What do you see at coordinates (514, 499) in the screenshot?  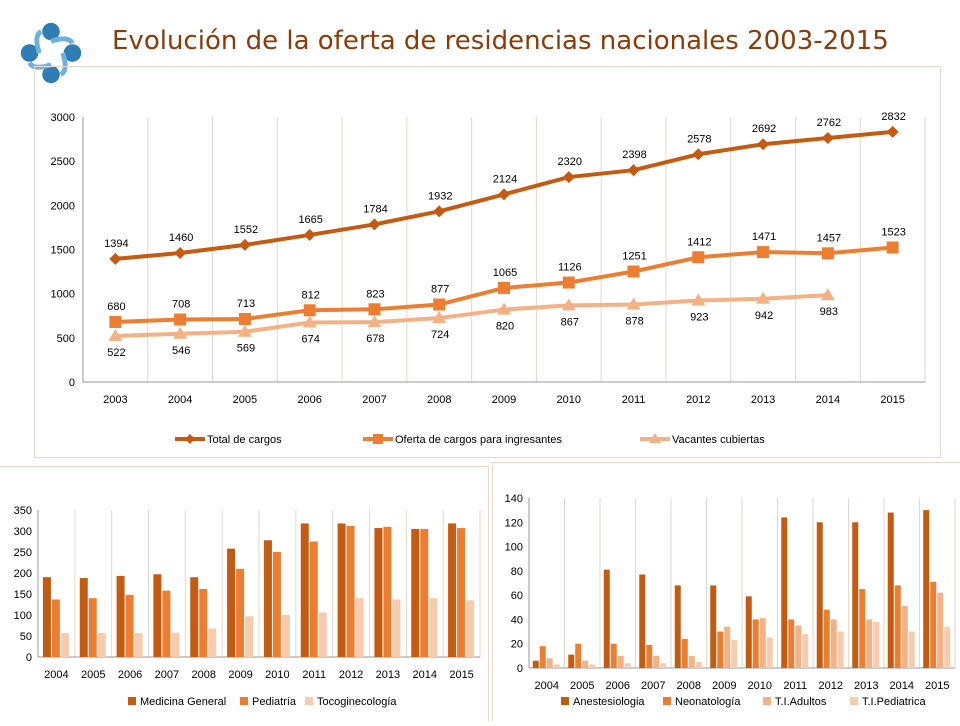 I see `y-tick-label: 140` at bounding box center [514, 499].